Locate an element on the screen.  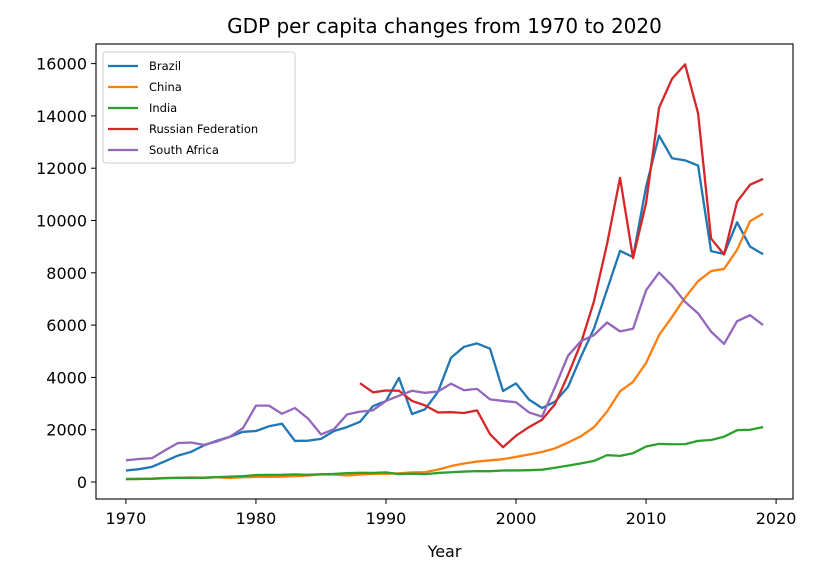
x-tick-label: 1990 is located at coordinates (386, 518).